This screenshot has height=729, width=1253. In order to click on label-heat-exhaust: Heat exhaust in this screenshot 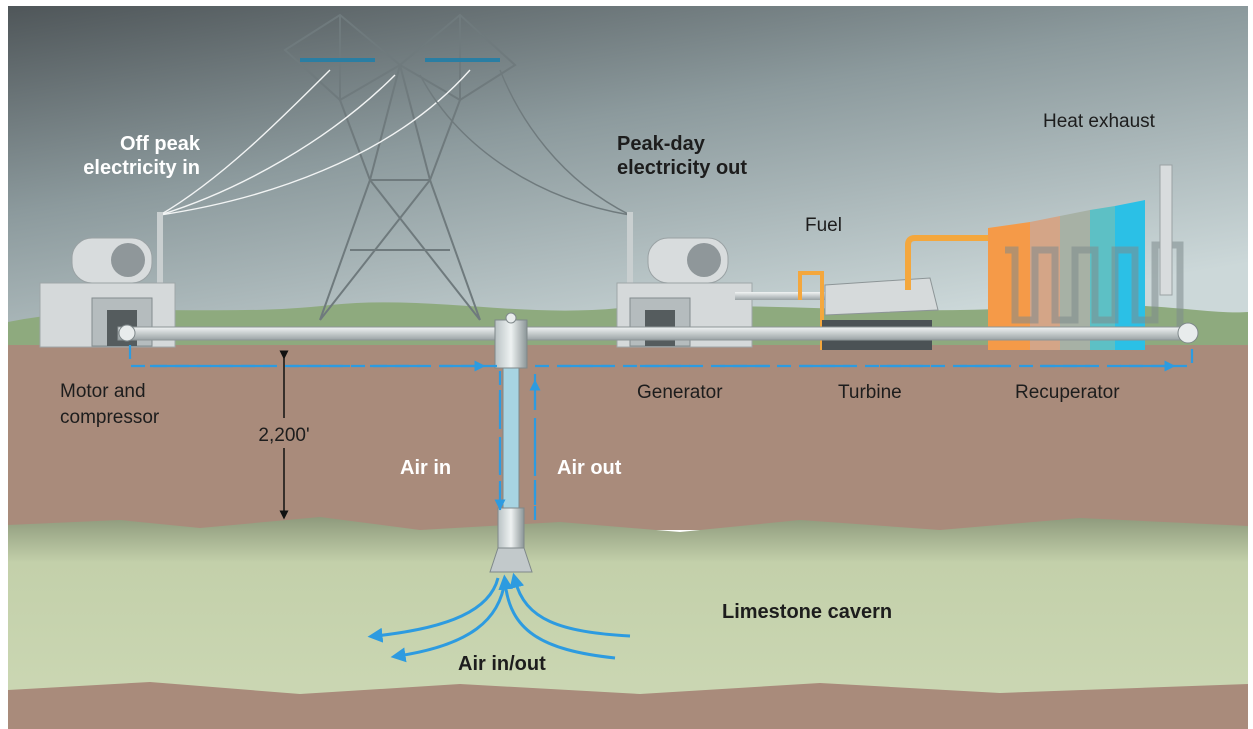, I will do `click(1099, 121)`.